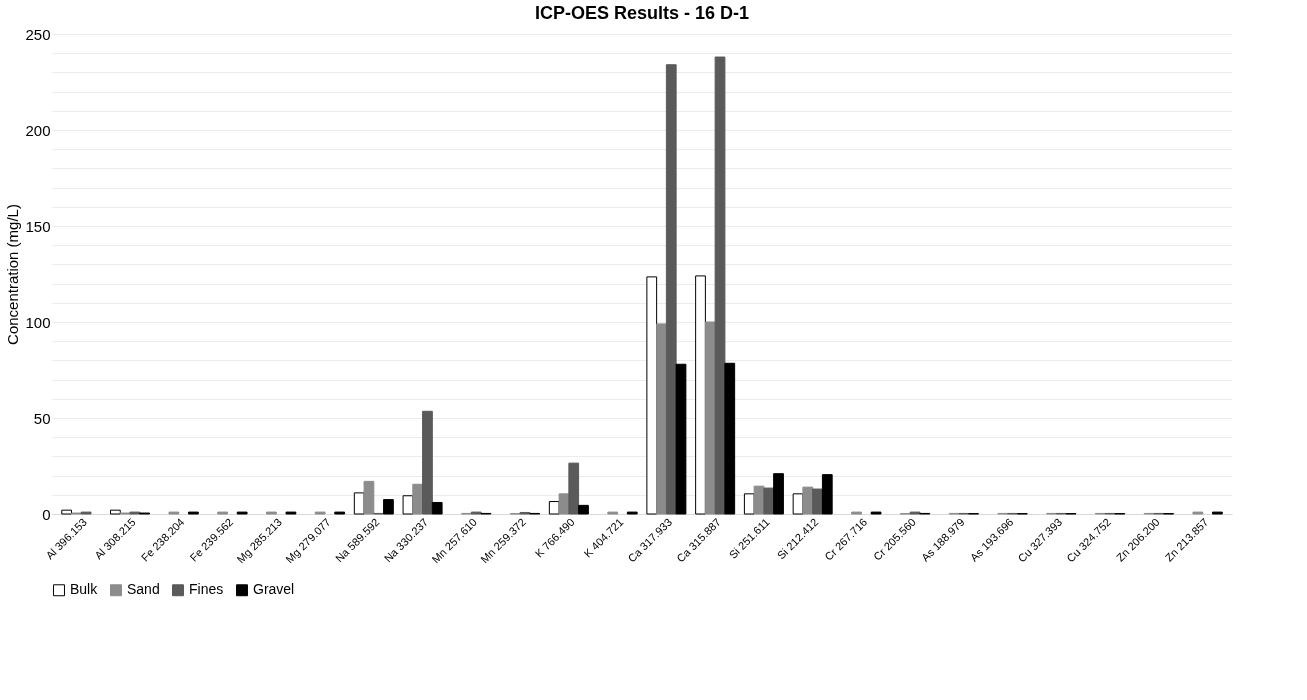 This screenshot has width=1307, height=700. I want to click on y-tick-label: 0, so click(46, 514).